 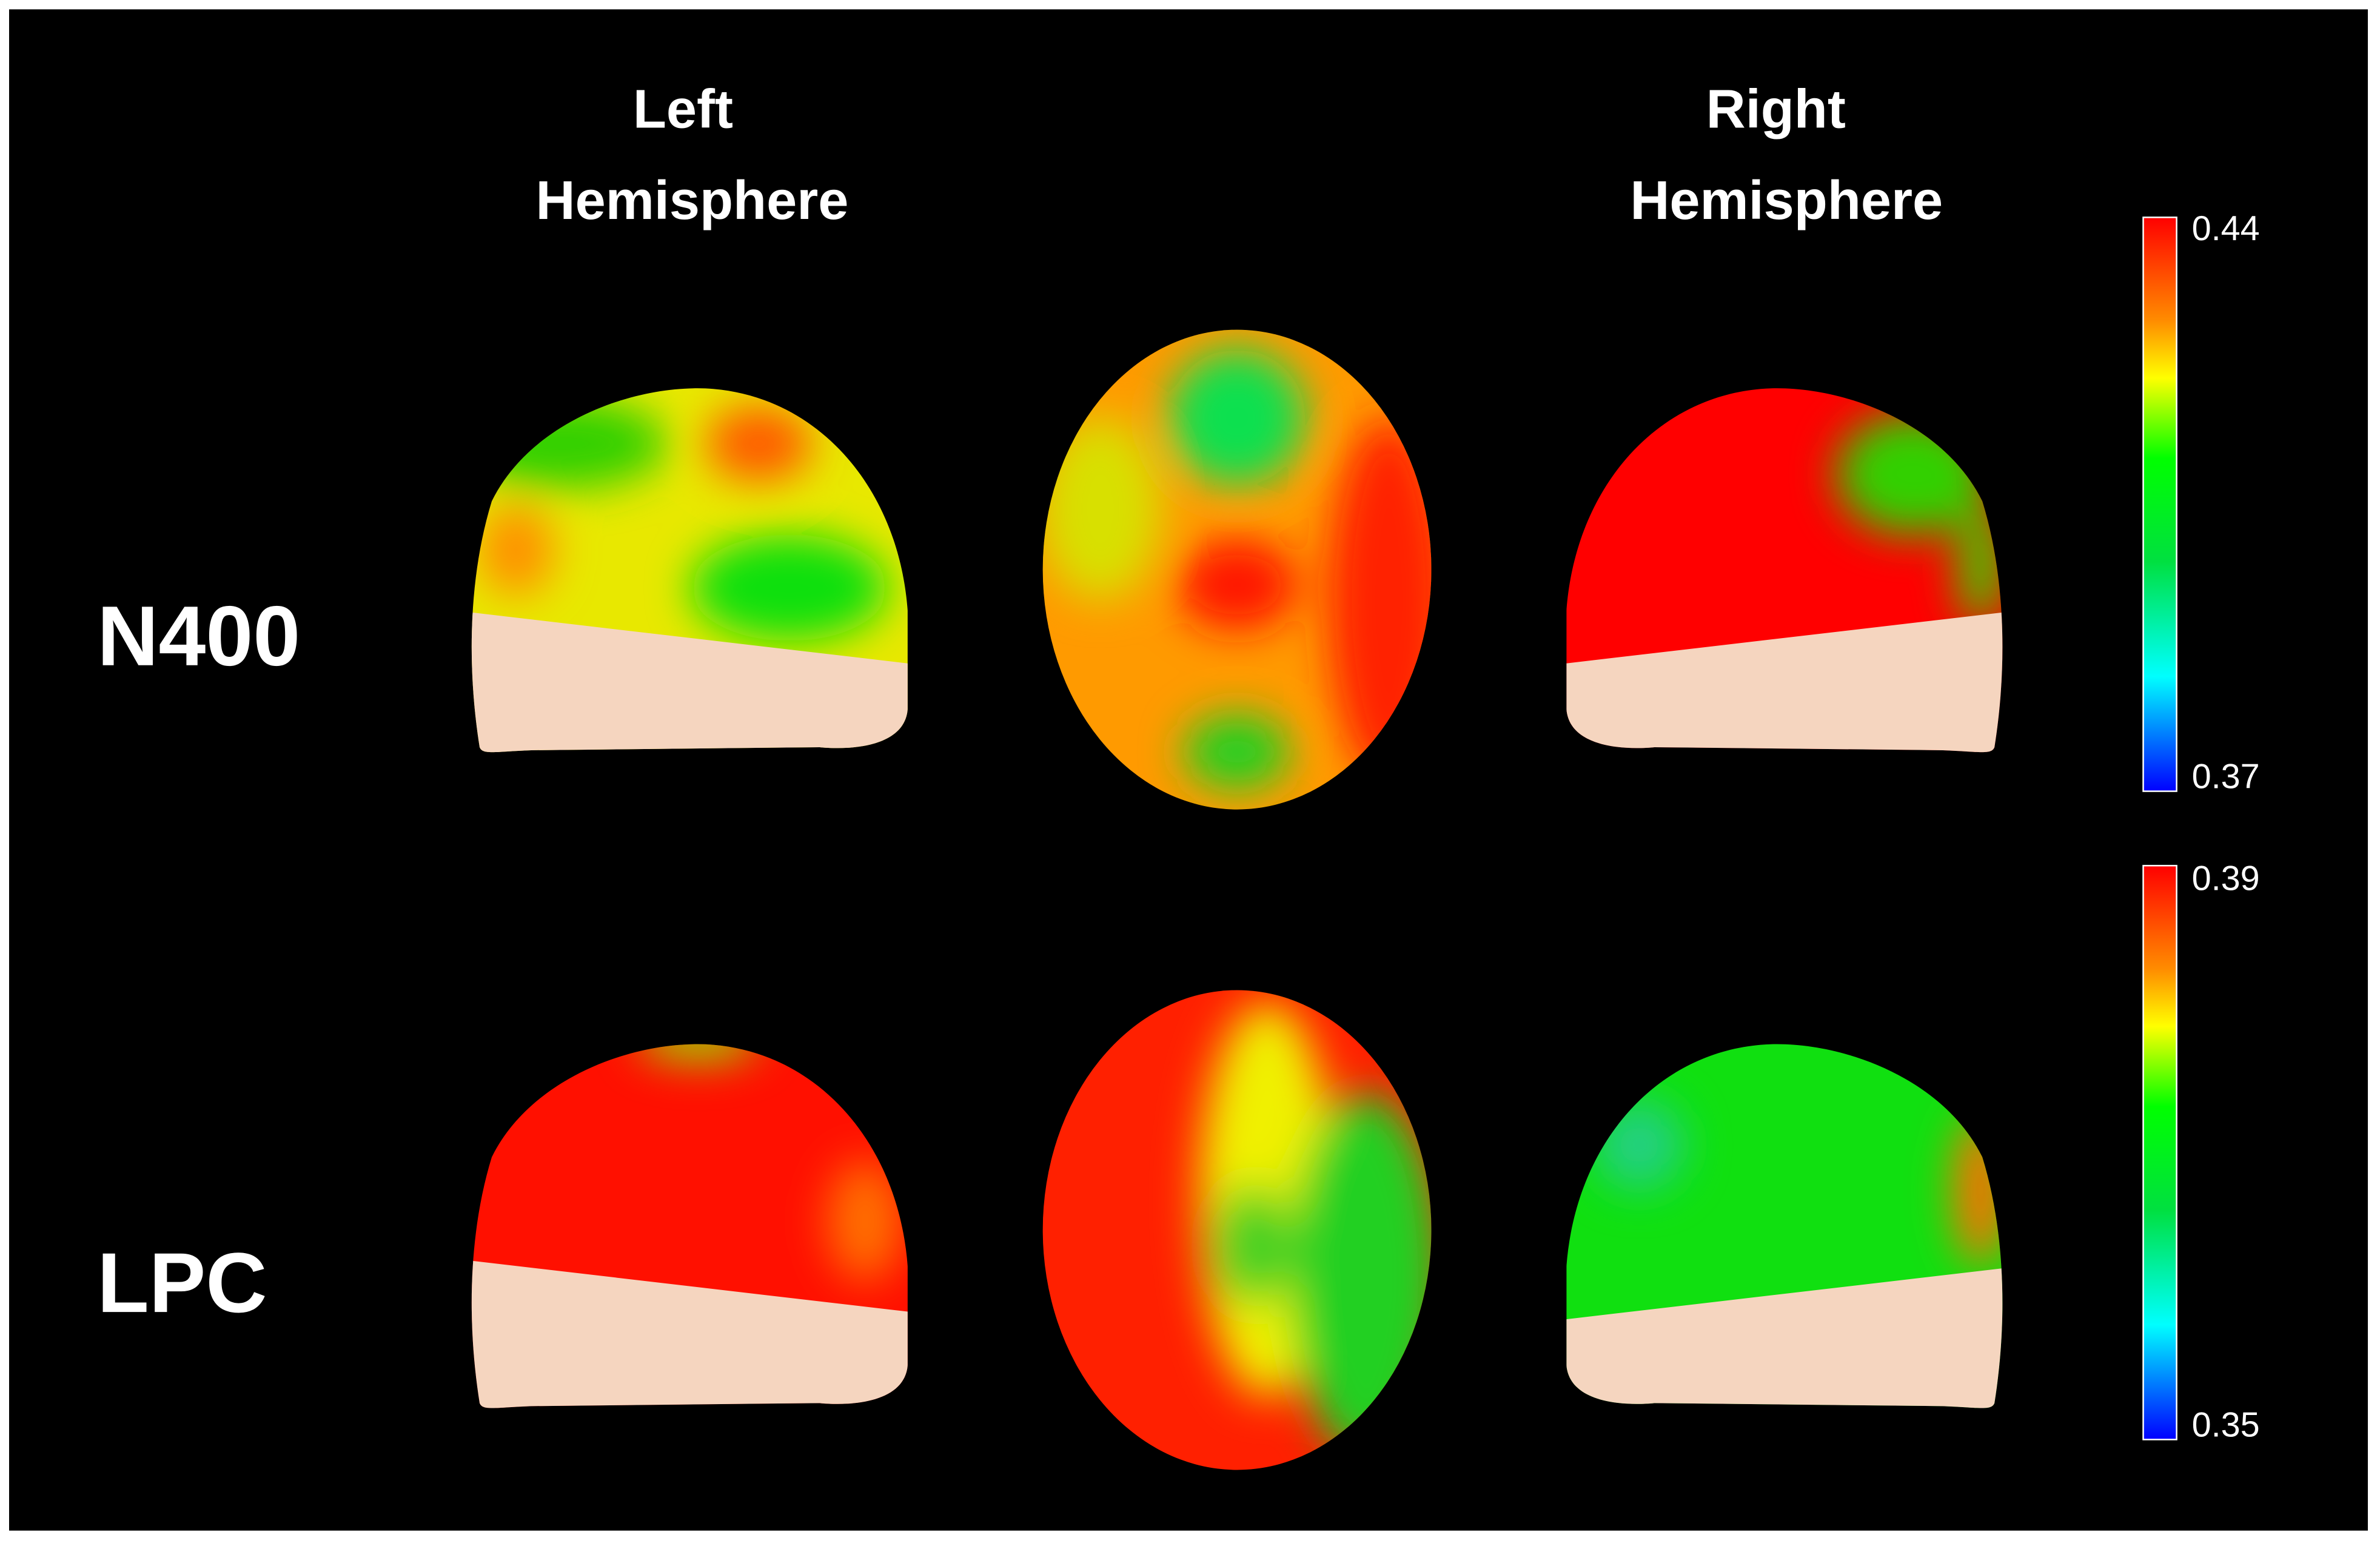 I want to click on colorbar-max: 0.44, so click(x=2226, y=228).